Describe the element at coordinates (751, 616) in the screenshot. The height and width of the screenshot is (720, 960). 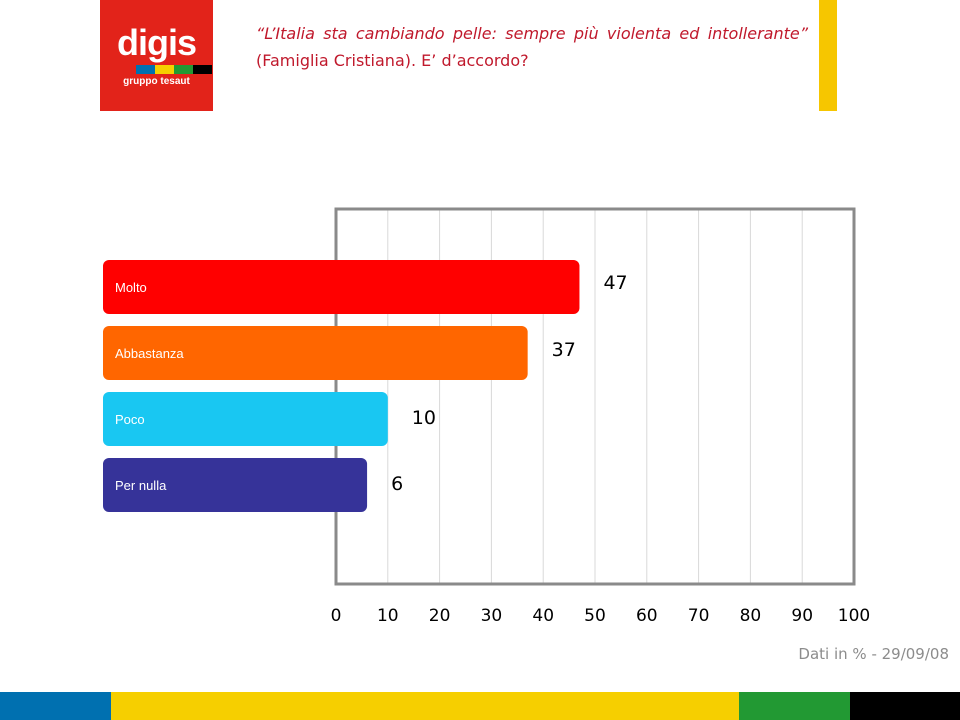
I see `x-tick-label-80: 80` at that location.